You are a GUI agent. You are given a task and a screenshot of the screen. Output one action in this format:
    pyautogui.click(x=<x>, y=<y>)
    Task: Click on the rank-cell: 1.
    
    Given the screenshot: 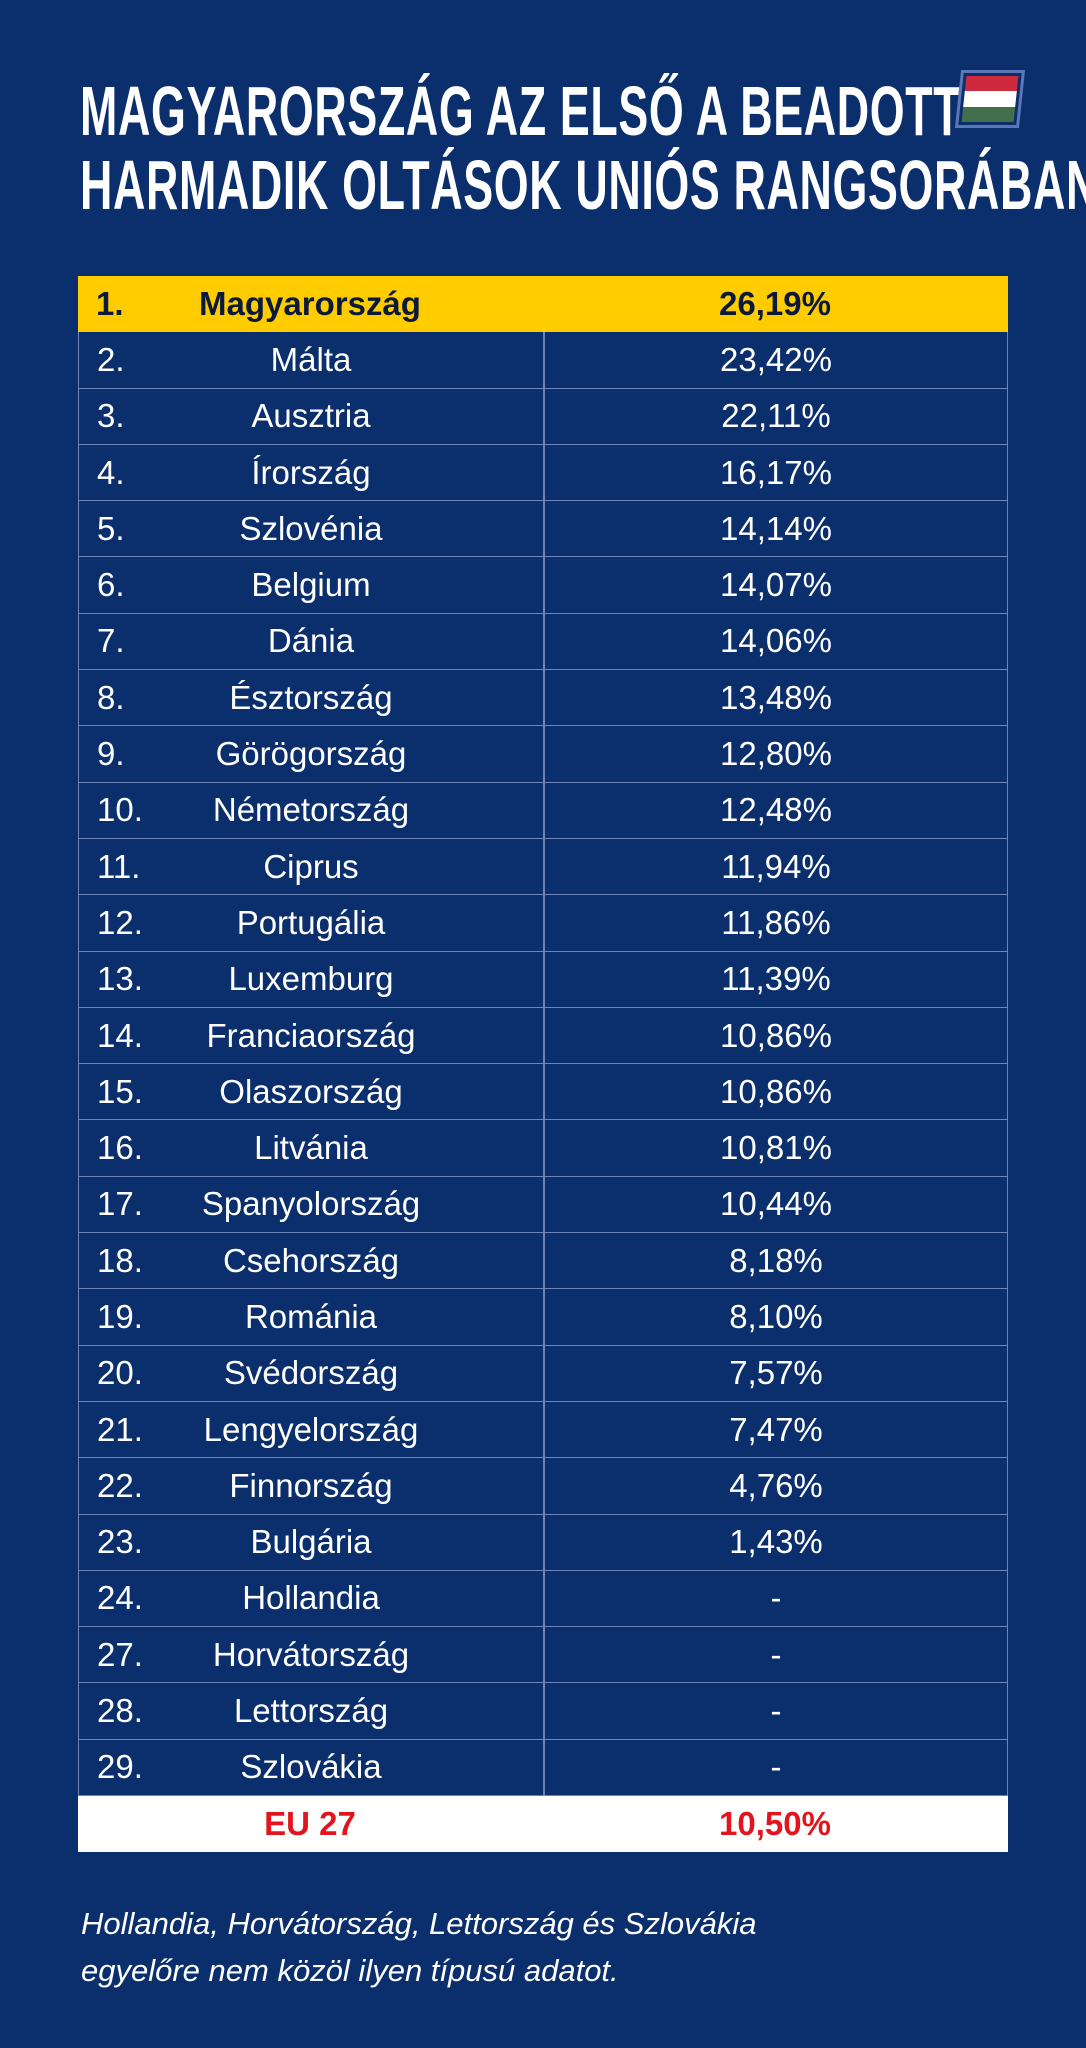 What is the action you would take?
    pyautogui.click(x=110, y=304)
    